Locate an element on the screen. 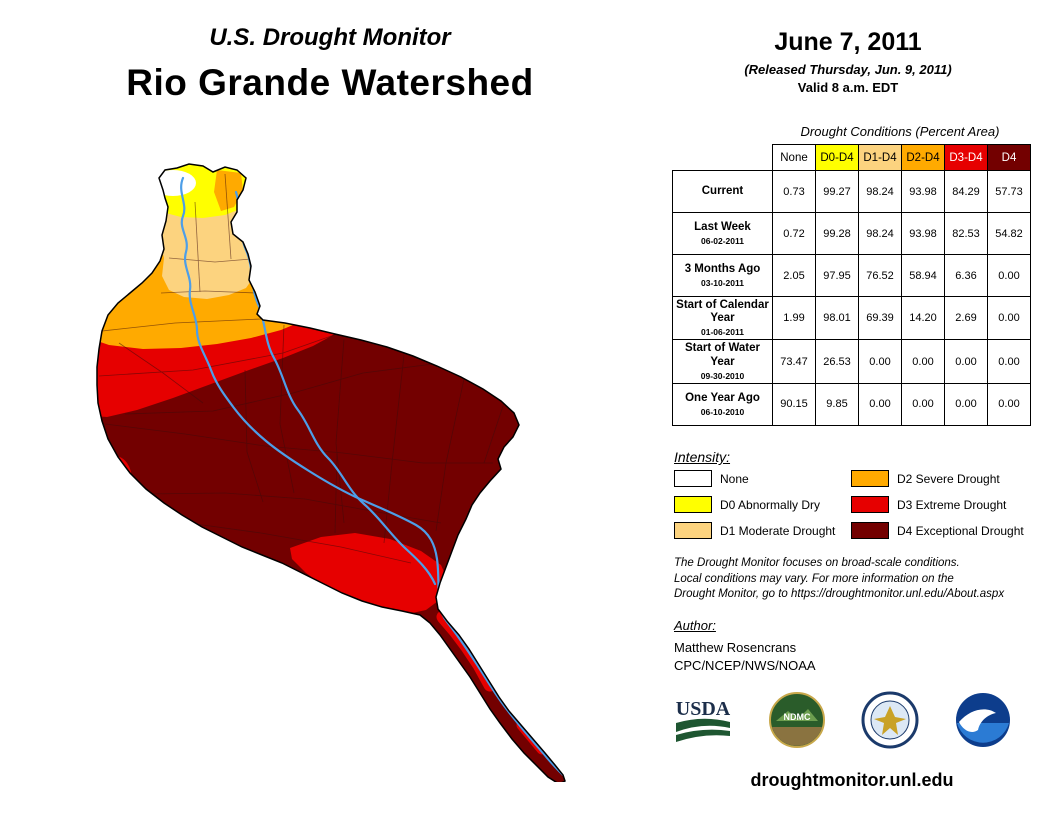 This screenshot has width=1056, height=816. table-header-row: None D0-D4 D1-D4 D2-D4 D3-D4 D4 is located at coordinates (851, 157).